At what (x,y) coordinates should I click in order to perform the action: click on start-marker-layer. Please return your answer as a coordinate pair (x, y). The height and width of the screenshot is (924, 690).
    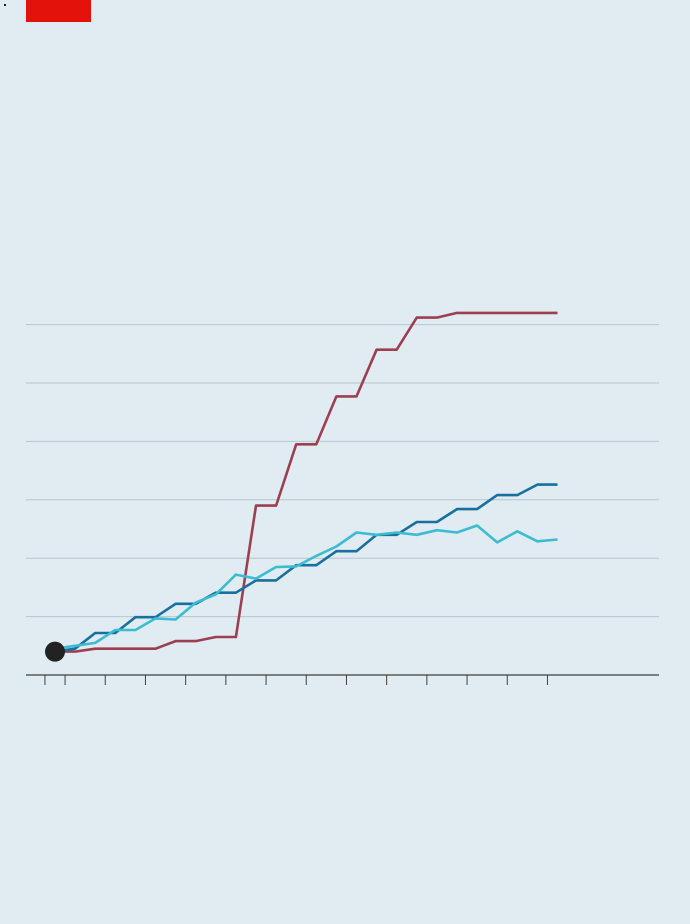
    Looking at the image, I should click on (55, 651).